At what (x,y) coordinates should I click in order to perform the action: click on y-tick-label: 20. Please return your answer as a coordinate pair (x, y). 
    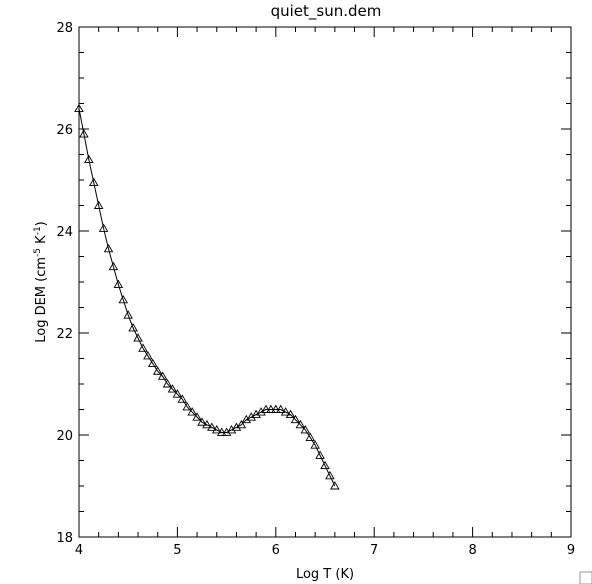
    Looking at the image, I should click on (64, 436).